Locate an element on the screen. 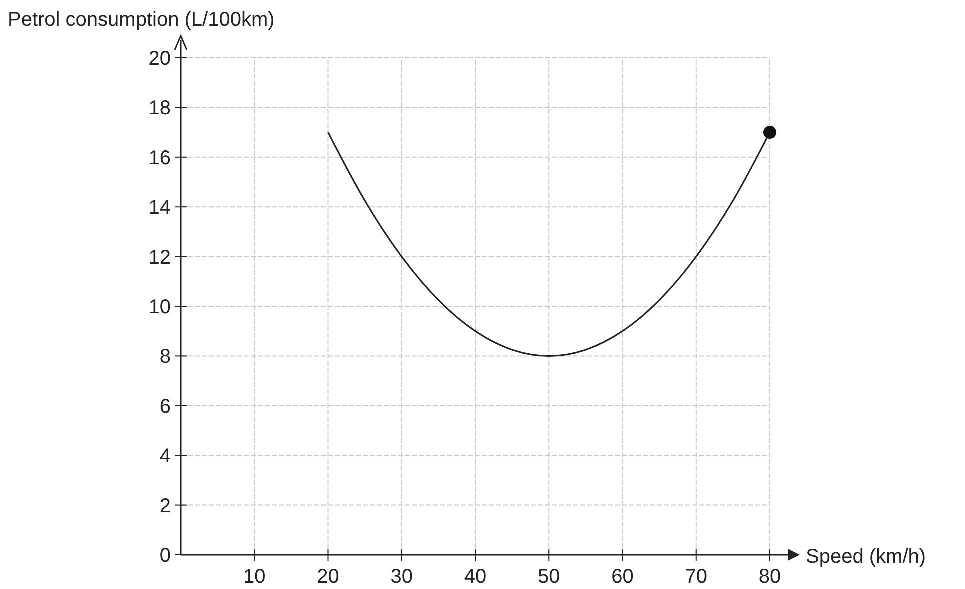 Image resolution: width=965 pixels, height=589 pixels. x-axis-title: Speed (km/h) is located at coordinates (866, 557).